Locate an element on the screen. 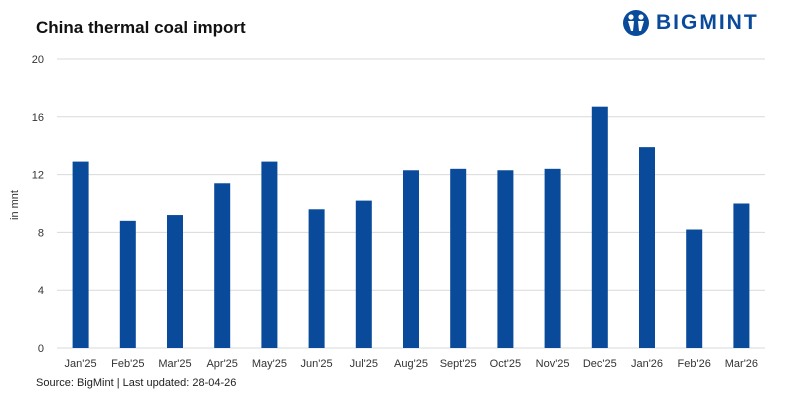 This screenshot has height=400, width=800. bar-Aug'25 is located at coordinates (411, 259).